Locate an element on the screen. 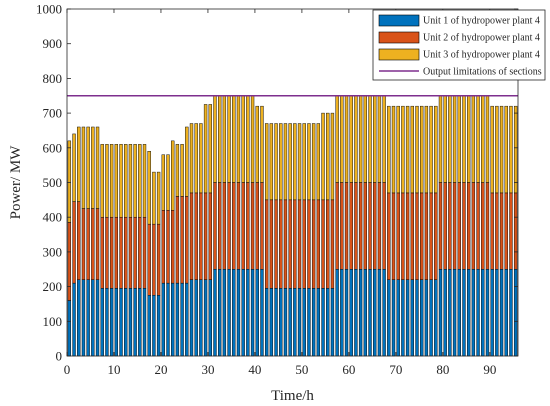 Image resolution: width=550 pixels, height=406 pixels. y-tick-label: 400 is located at coordinates (53, 217).